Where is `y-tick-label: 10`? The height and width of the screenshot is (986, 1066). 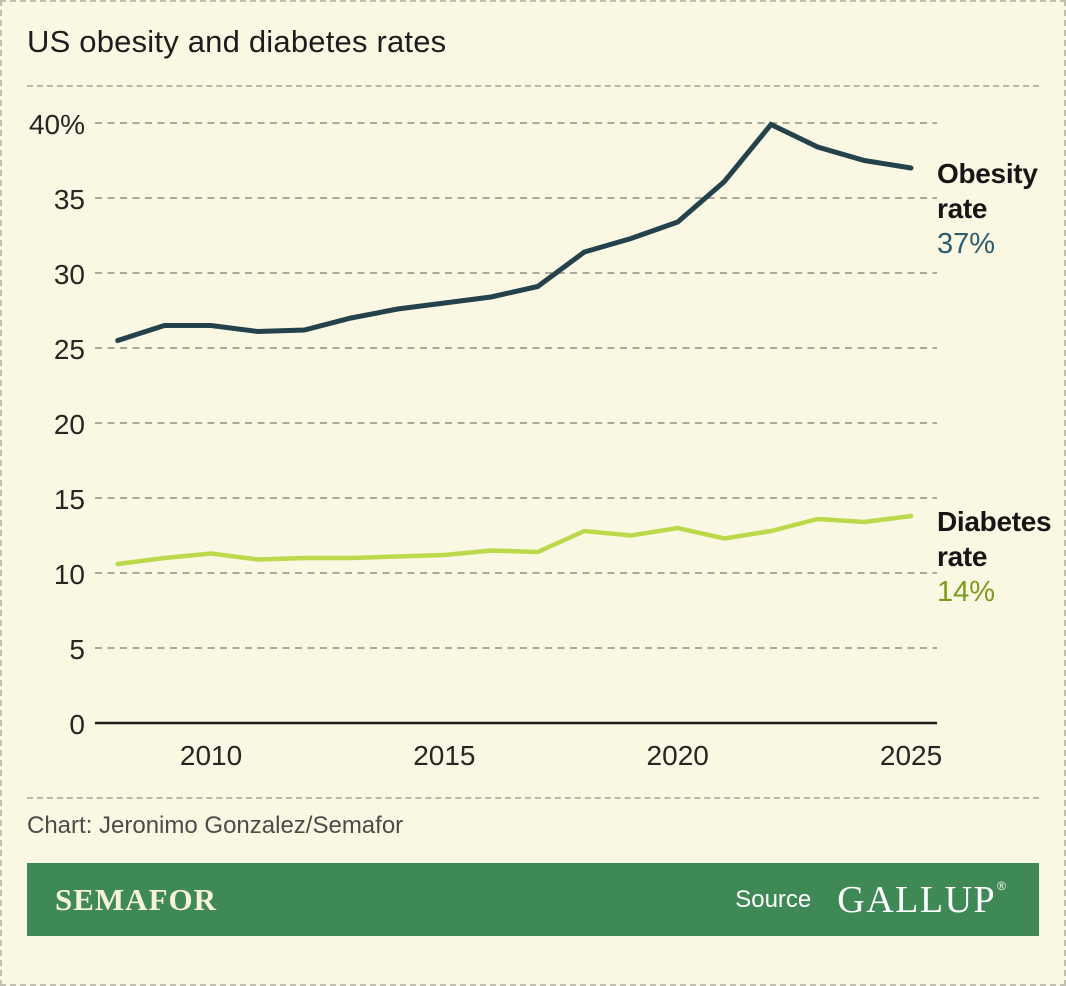
y-tick-label: 10 is located at coordinates (69, 574).